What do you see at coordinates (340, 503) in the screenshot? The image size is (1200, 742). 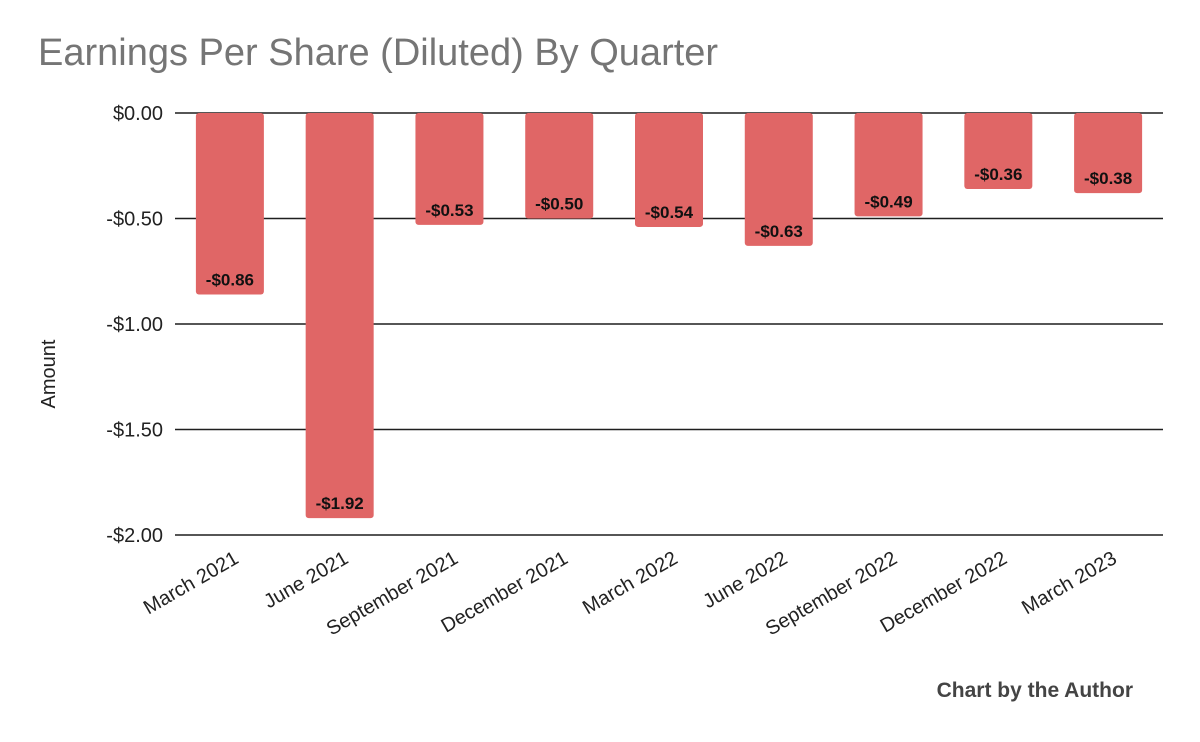 I see `bar-value-label: -$1.92` at bounding box center [340, 503].